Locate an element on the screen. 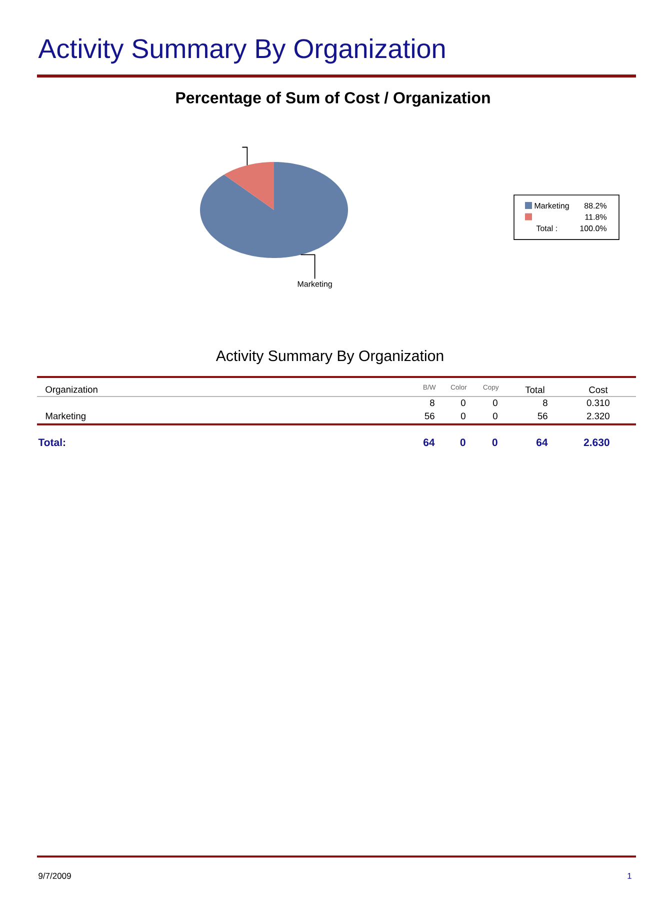 The width and height of the screenshot is (648, 901). text: Activity Summary By Organization is located at coordinates (330, 357).